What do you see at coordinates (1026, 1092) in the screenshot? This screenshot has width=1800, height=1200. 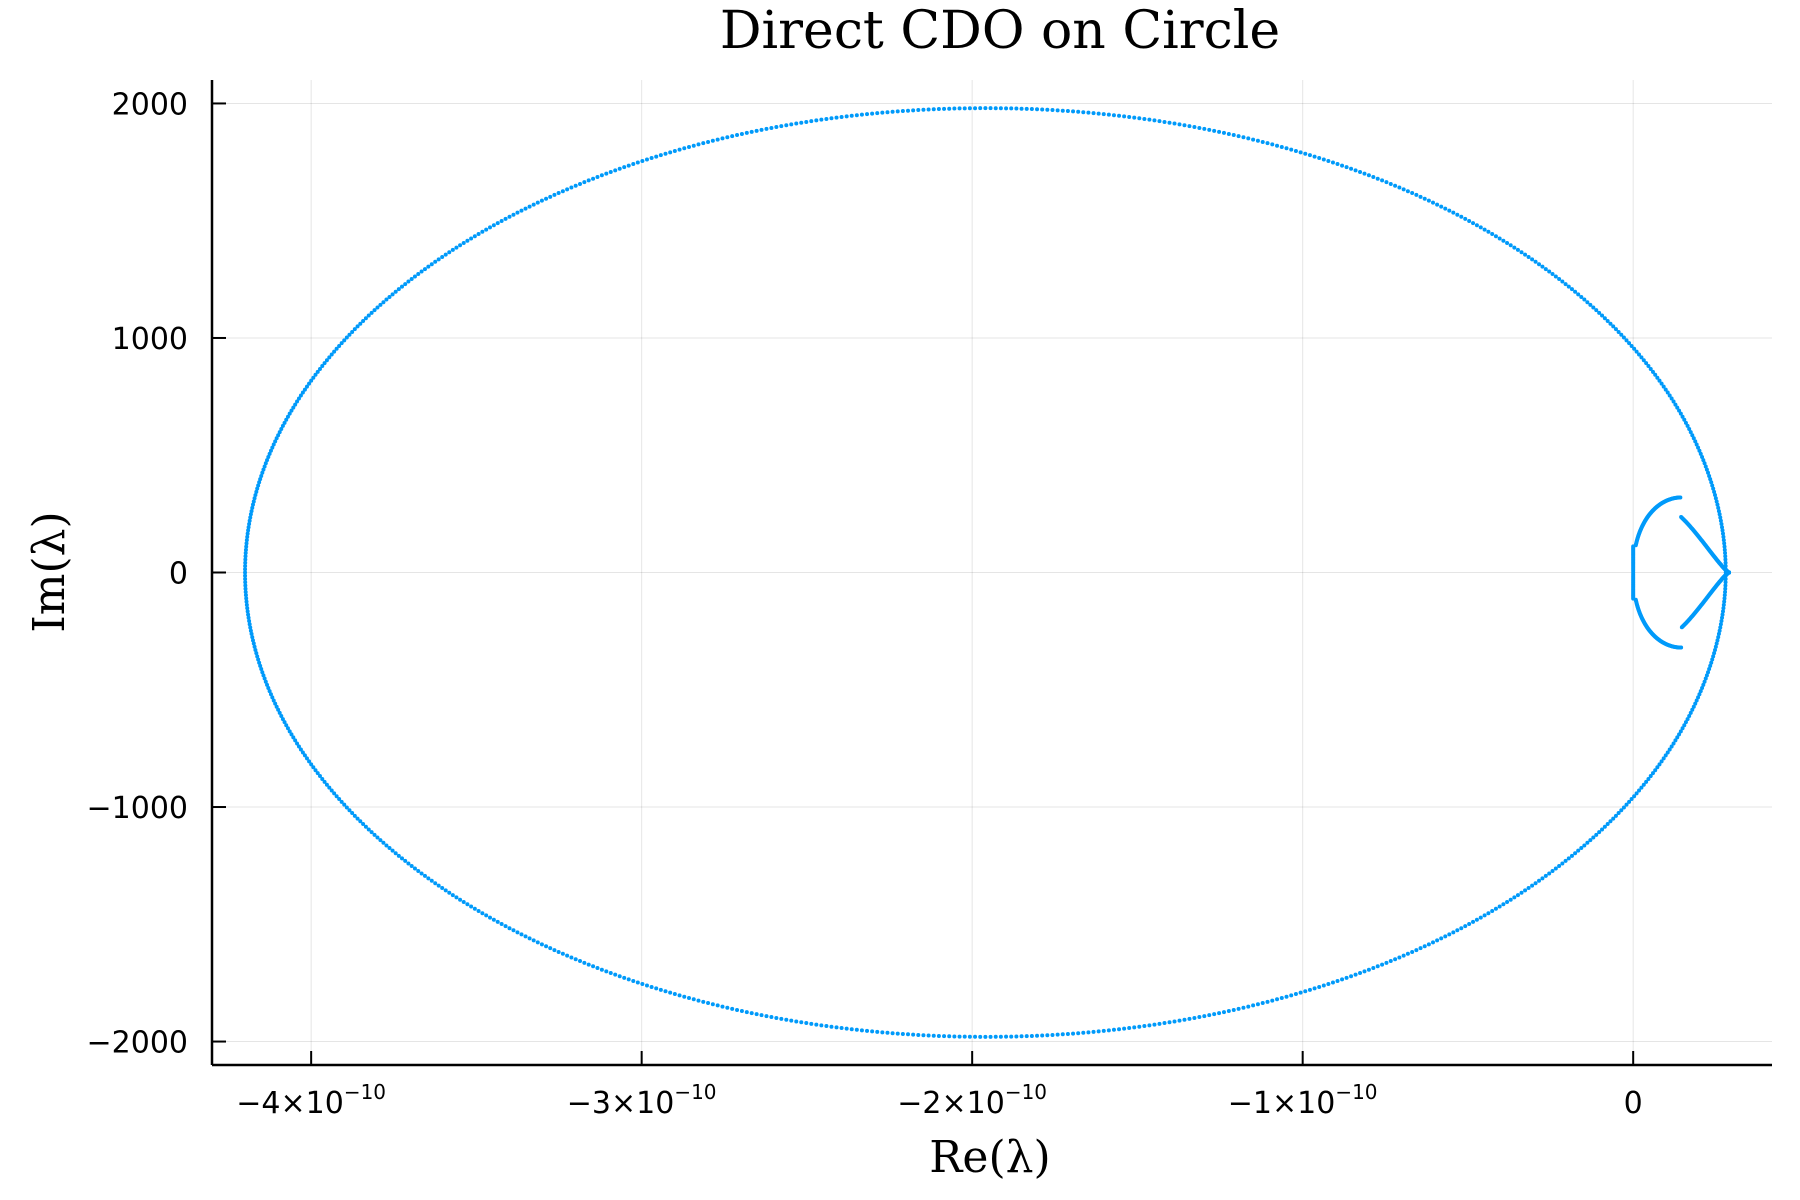 I see `x-tick-exponent: −10` at bounding box center [1026, 1092].